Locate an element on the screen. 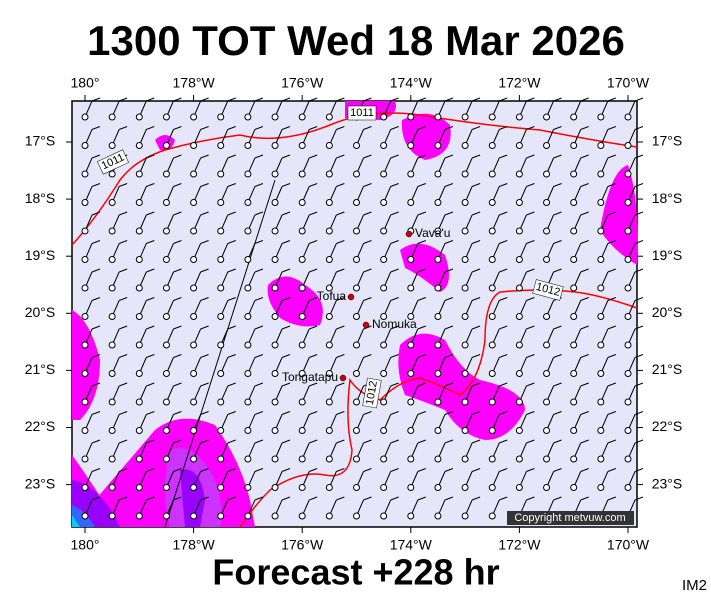 The height and width of the screenshot is (600, 711). place-label: Nomuka is located at coordinates (394, 324).